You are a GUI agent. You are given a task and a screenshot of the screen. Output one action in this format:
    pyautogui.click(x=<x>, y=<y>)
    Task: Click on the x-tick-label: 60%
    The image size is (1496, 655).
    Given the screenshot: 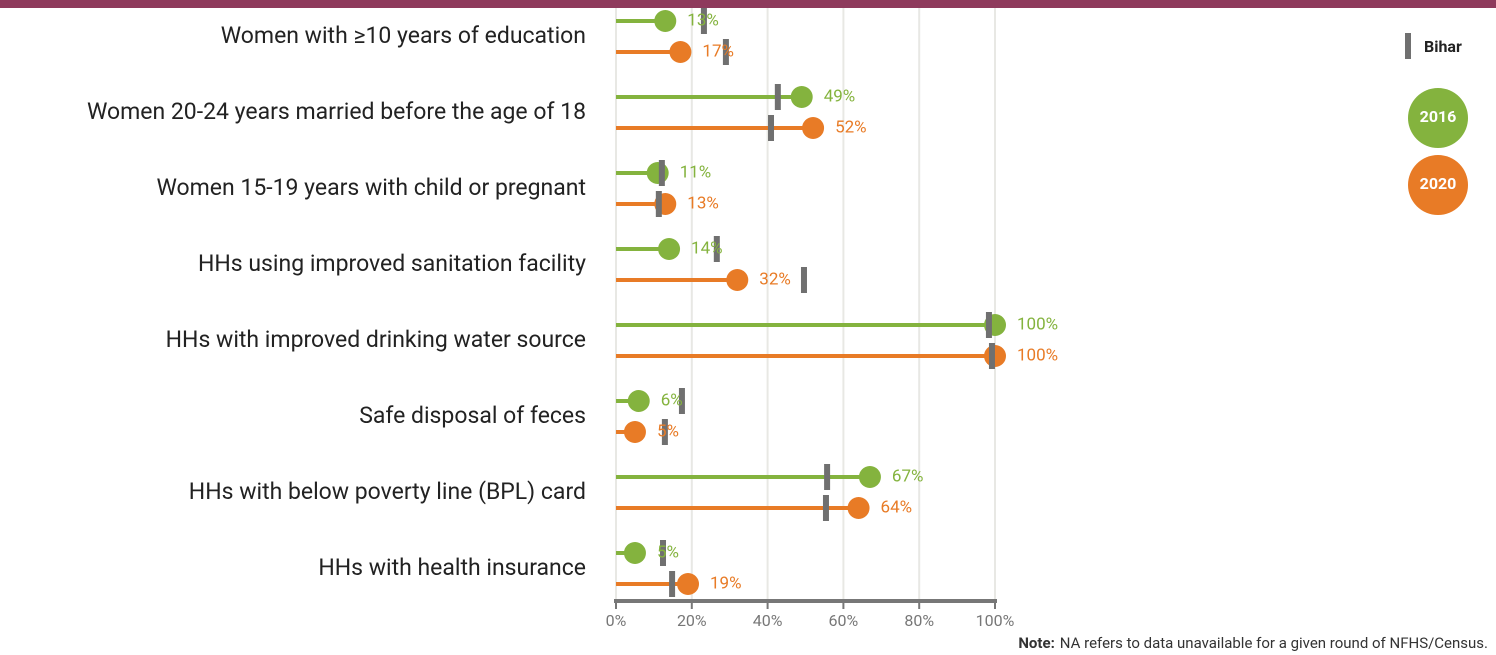 What is the action you would take?
    pyautogui.click(x=844, y=620)
    